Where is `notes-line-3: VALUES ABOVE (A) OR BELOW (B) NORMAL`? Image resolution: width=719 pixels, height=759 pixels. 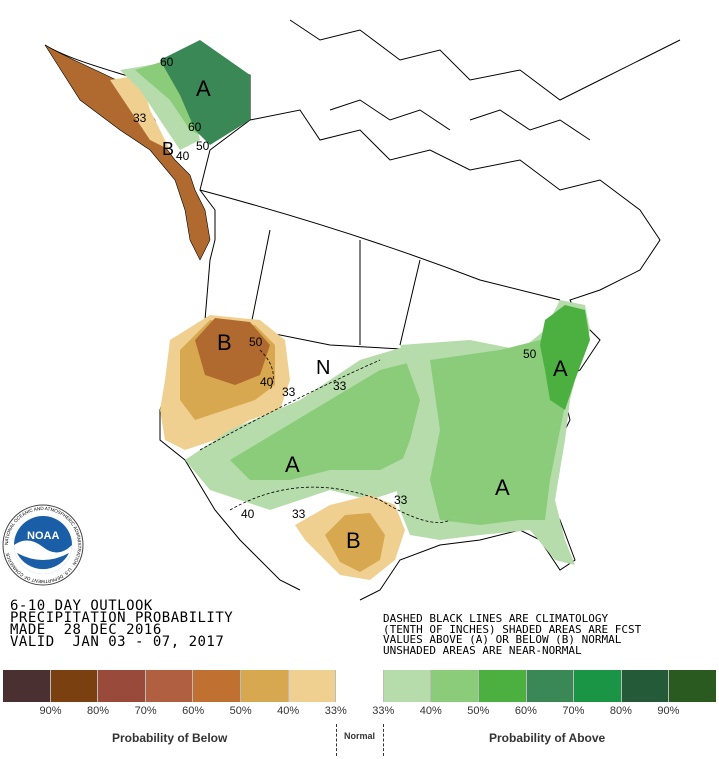
notes-line-3: VALUES ABOVE (A) OR BELOW (B) NORMAL is located at coordinates (502, 639).